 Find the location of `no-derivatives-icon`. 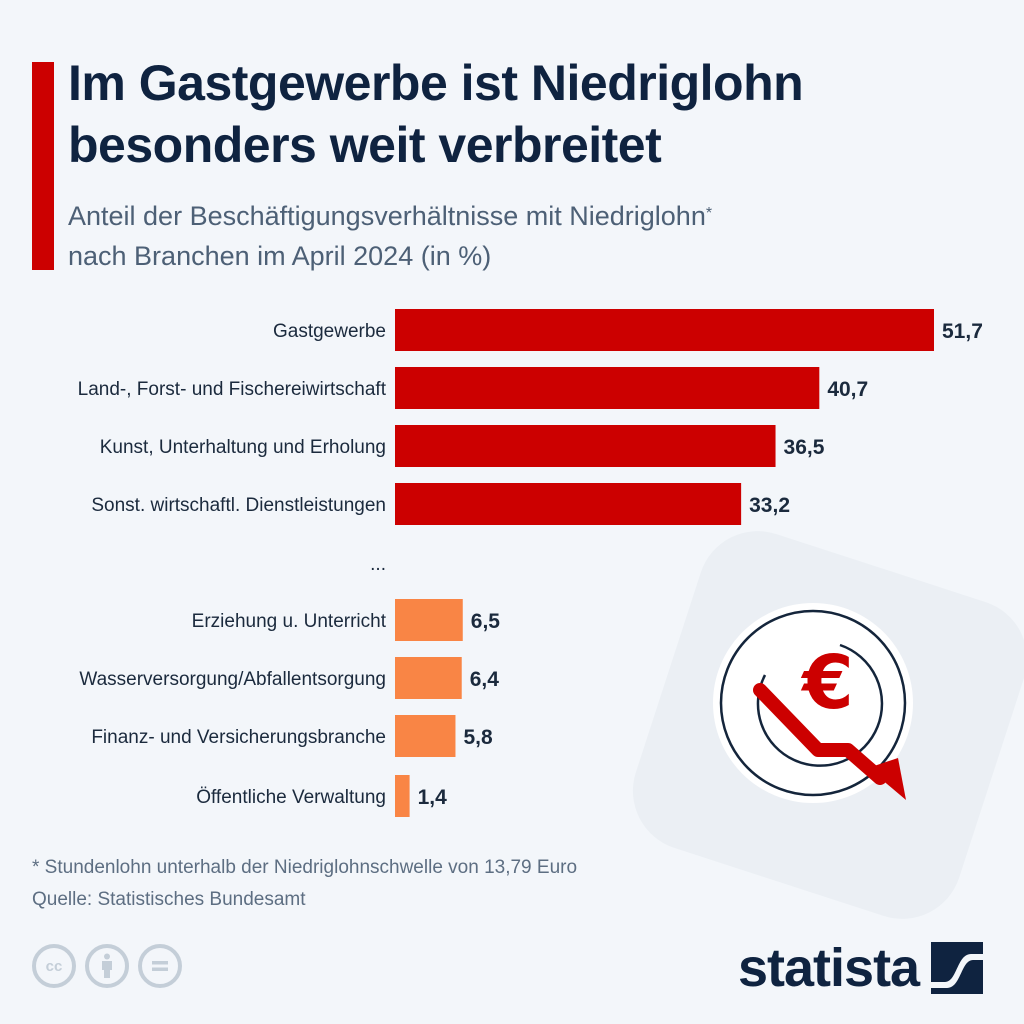

no-derivatives-icon is located at coordinates (160, 966).